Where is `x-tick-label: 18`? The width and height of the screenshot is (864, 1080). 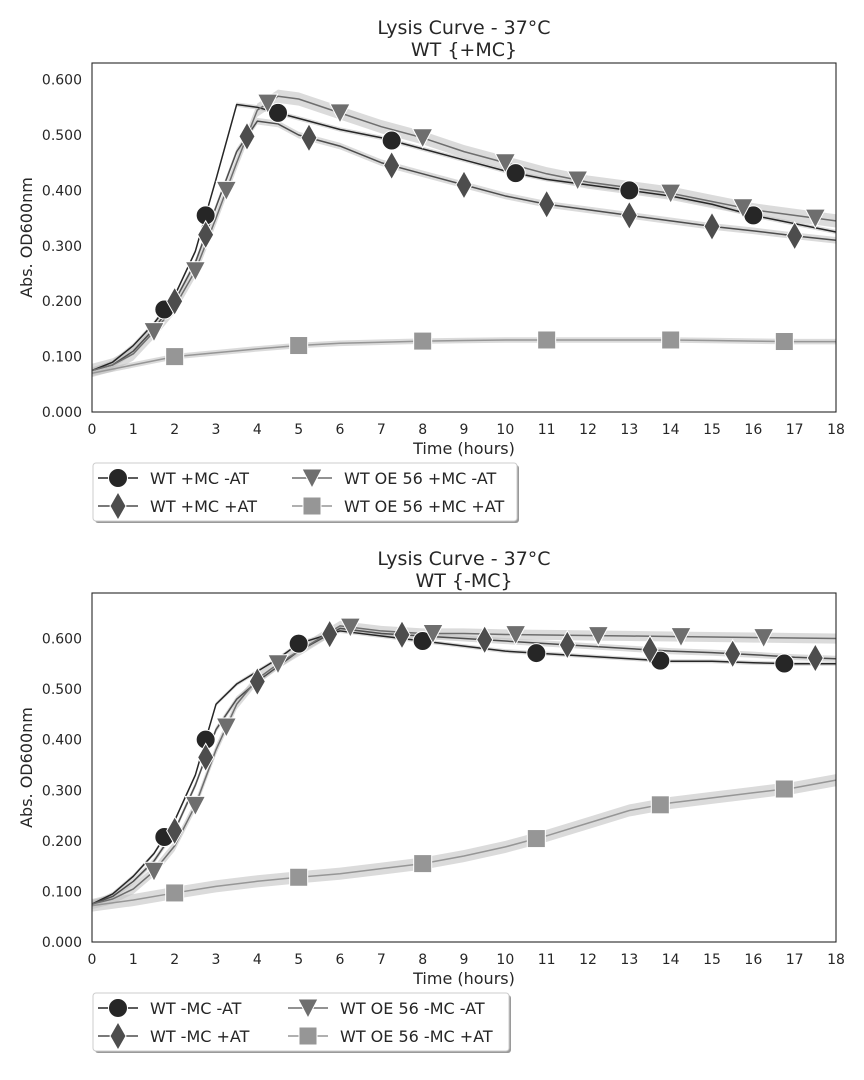 x-tick-label: 18 is located at coordinates (836, 430).